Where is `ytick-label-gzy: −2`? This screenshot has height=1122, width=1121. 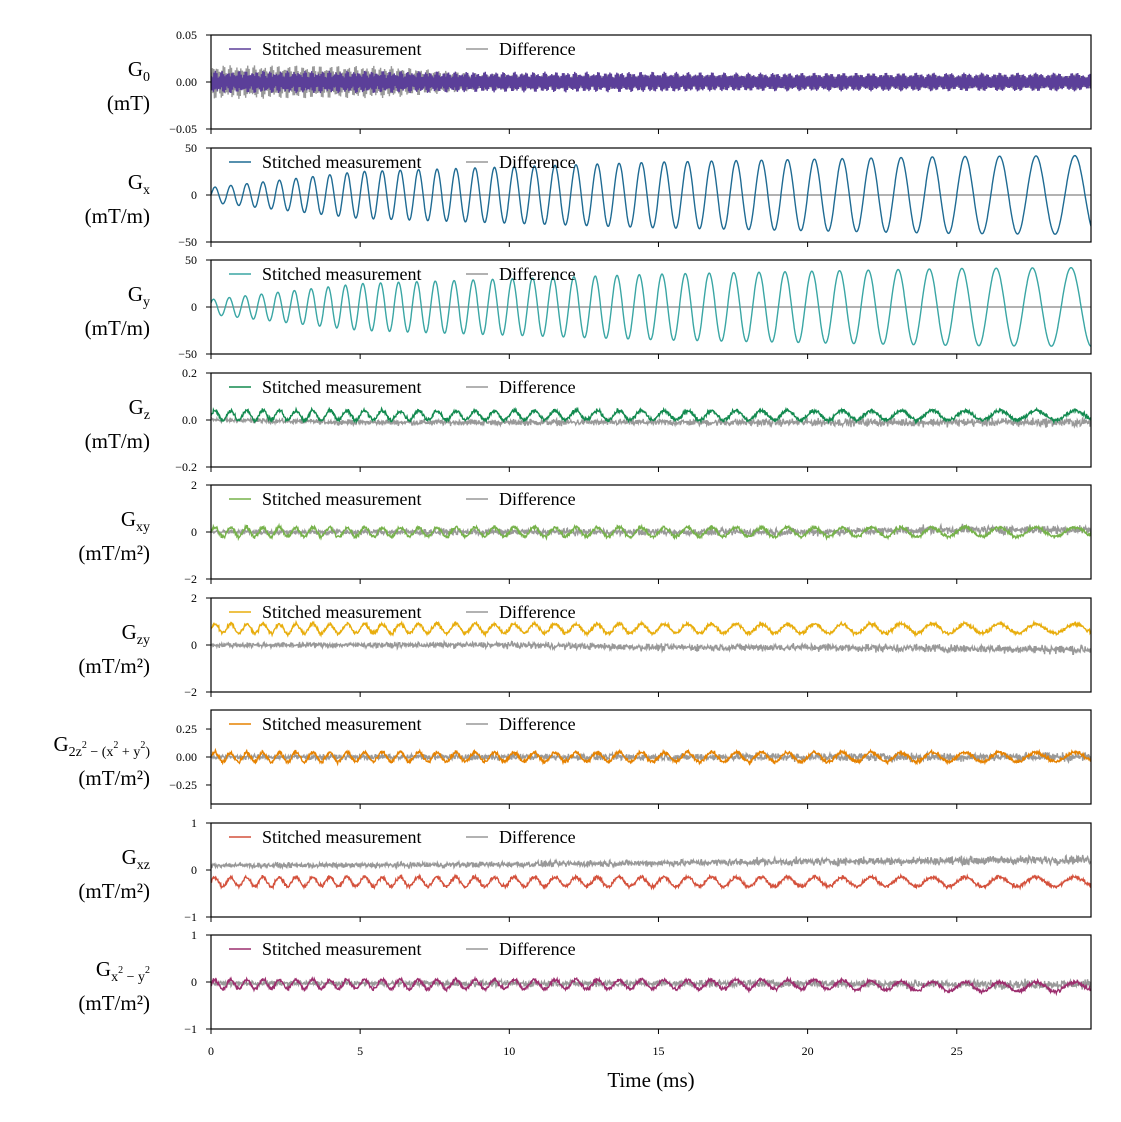 ytick-label-gzy: −2 is located at coordinates (190, 692).